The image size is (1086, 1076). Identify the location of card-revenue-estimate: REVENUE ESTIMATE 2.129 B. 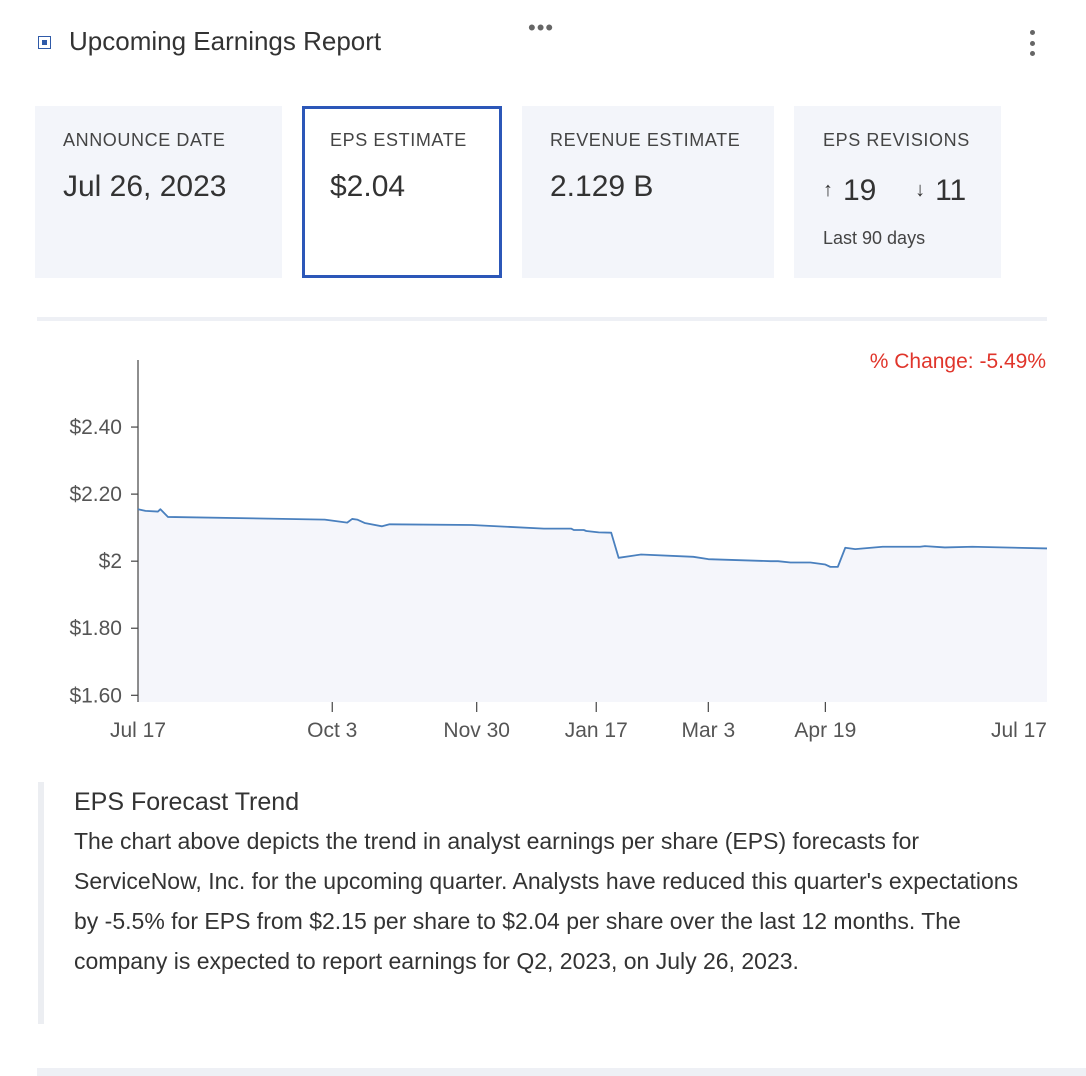
(648, 192).